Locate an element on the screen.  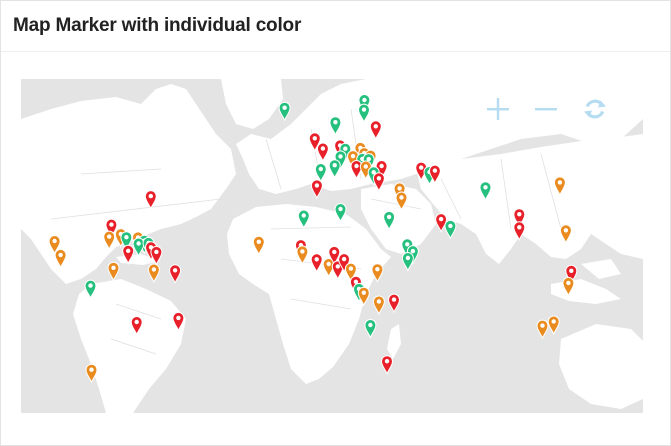
title-divider is located at coordinates (335, 51).